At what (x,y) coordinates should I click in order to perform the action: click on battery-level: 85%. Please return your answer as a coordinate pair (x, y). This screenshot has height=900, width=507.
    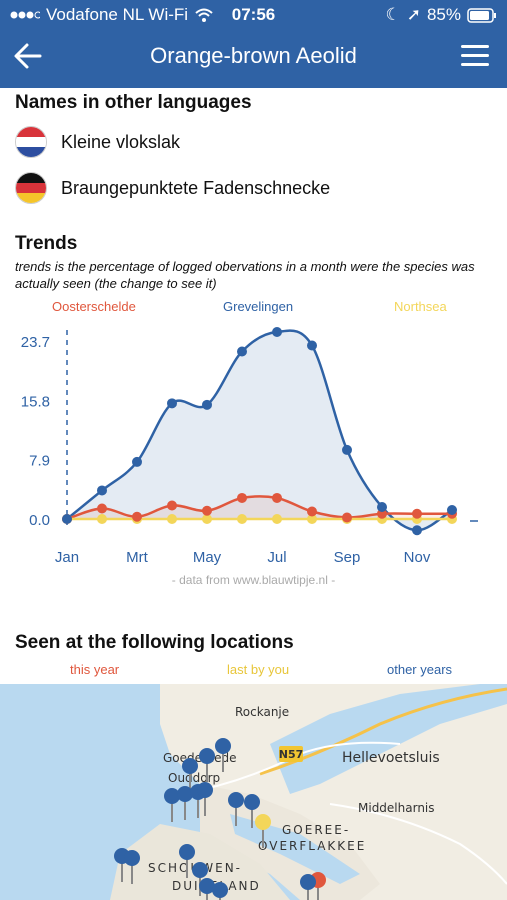
    Looking at the image, I should click on (443, 14).